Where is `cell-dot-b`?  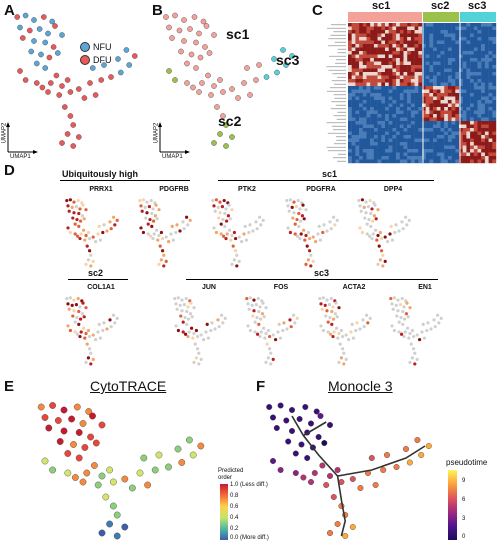 cell-dot-b is located at coordinates (223, 92).